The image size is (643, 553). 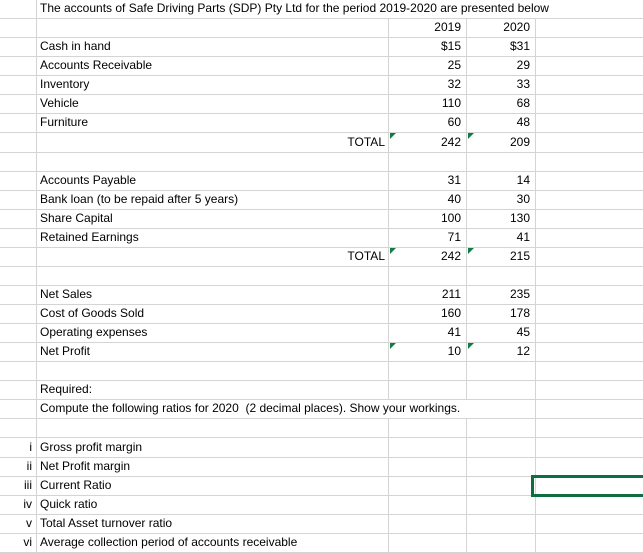 I want to click on cell-y2019: 2019, so click(x=428, y=28).